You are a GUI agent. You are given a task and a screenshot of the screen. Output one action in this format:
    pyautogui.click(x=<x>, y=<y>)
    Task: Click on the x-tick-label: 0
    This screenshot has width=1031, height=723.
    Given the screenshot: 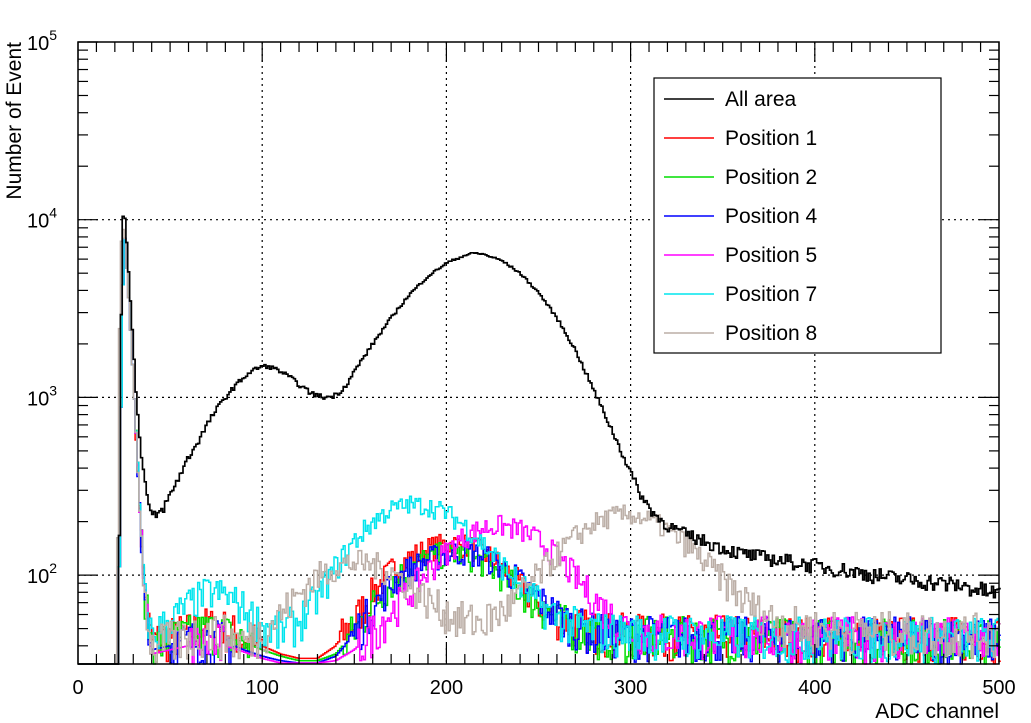 What is the action you would take?
    pyautogui.click(x=77, y=688)
    